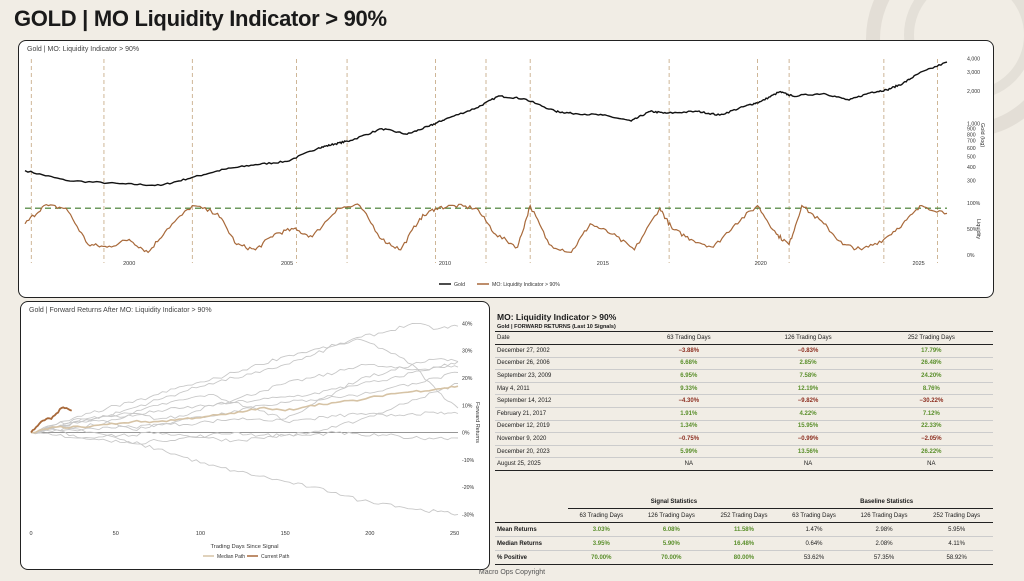  I want to click on baseline-stat-cell: 1.47%, so click(814, 529).